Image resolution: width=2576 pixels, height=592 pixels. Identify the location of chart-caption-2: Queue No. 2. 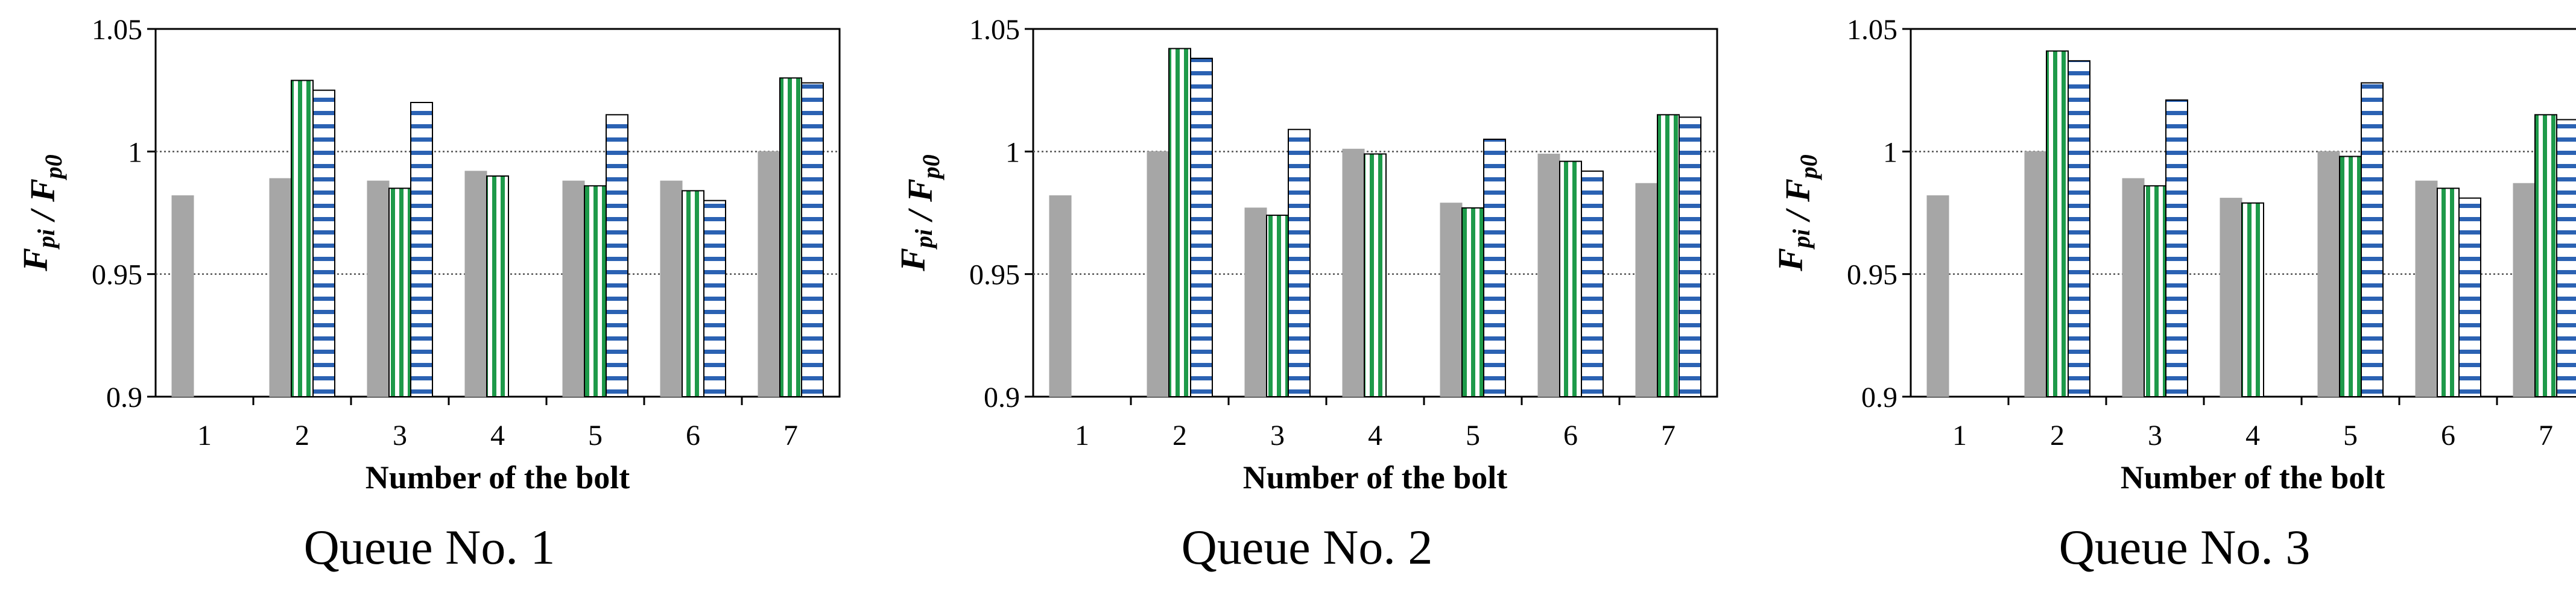
(1307, 547).